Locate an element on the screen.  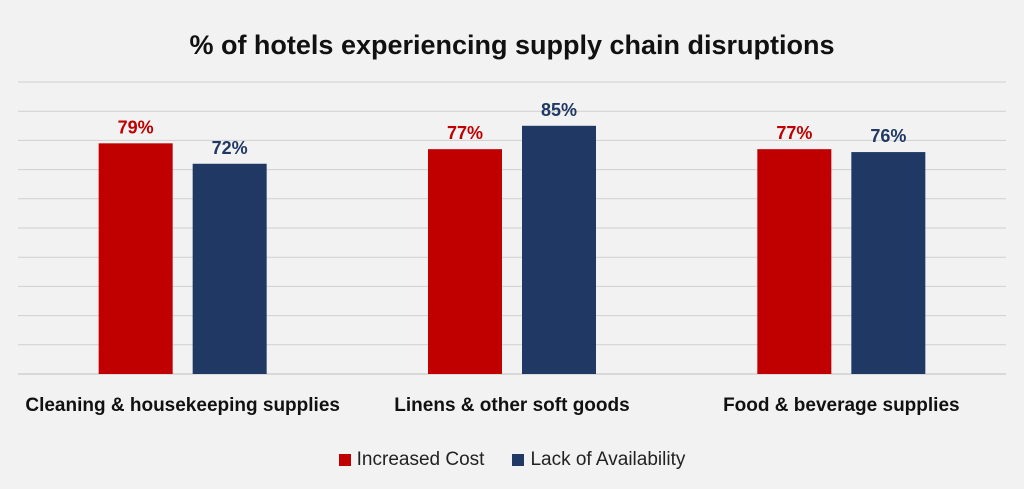
legend-item-increased-cost: Increased Cost is located at coordinates (411, 460).